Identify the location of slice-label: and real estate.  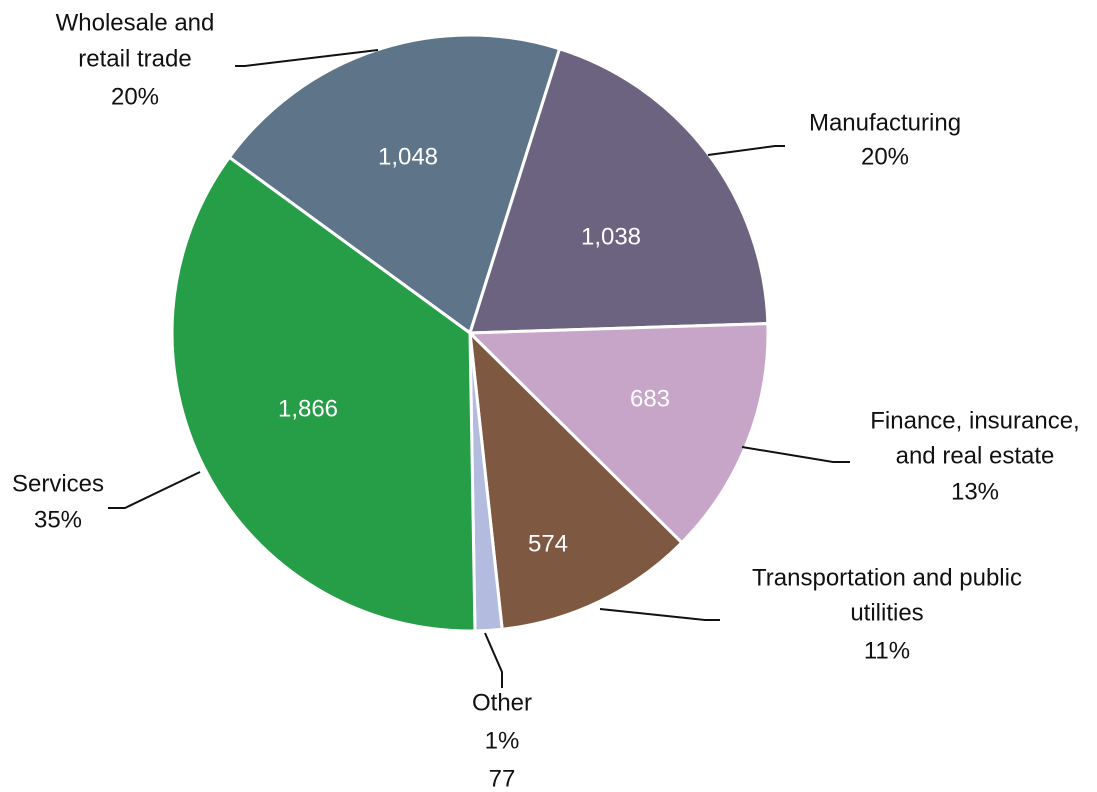
(975, 455).